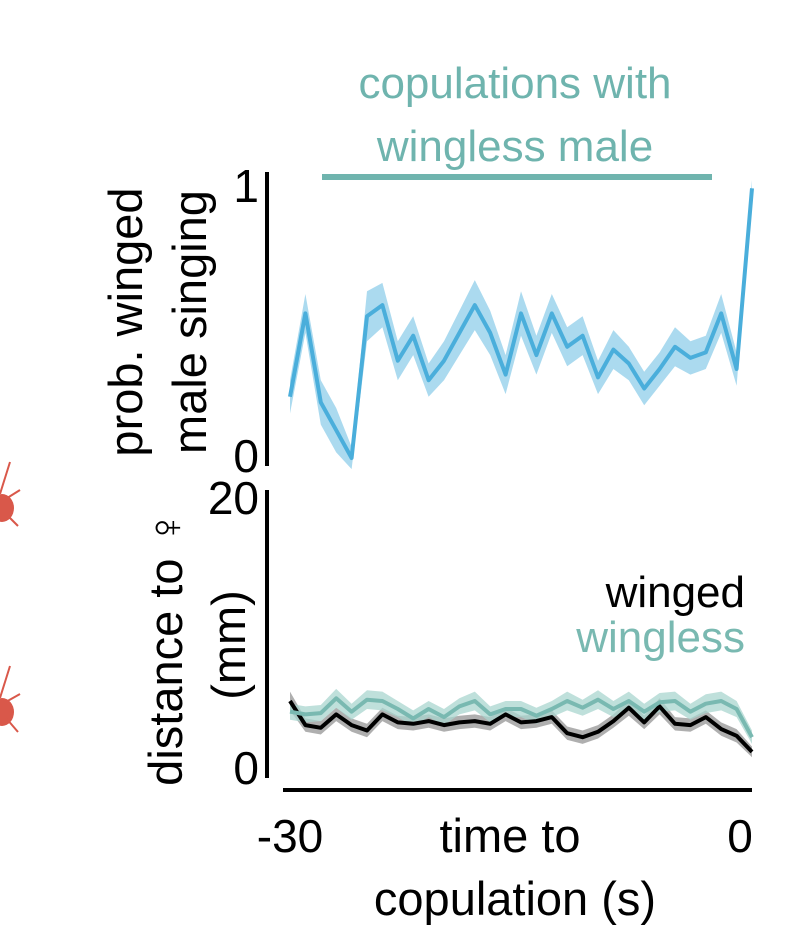  What do you see at coordinates (246, 768) in the screenshot?
I see `bottom-ytick-0: 0` at bounding box center [246, 768].